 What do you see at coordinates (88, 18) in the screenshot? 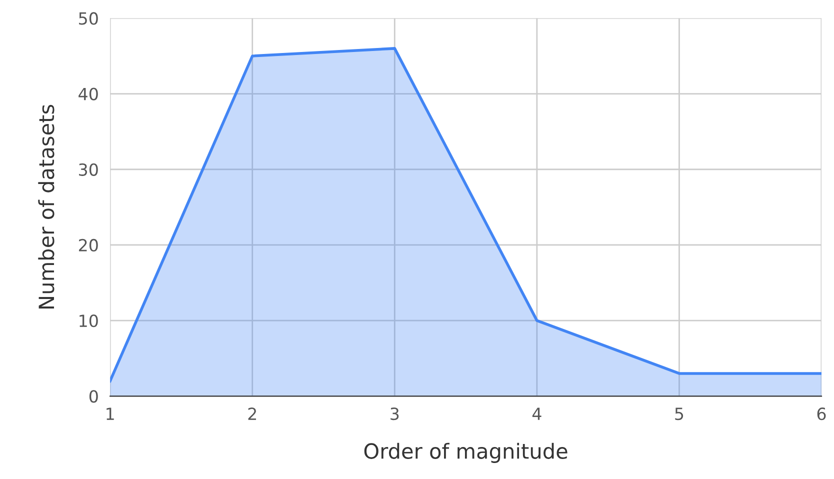
I see `y-tick-label: 50` at bounding box center [88, 18].